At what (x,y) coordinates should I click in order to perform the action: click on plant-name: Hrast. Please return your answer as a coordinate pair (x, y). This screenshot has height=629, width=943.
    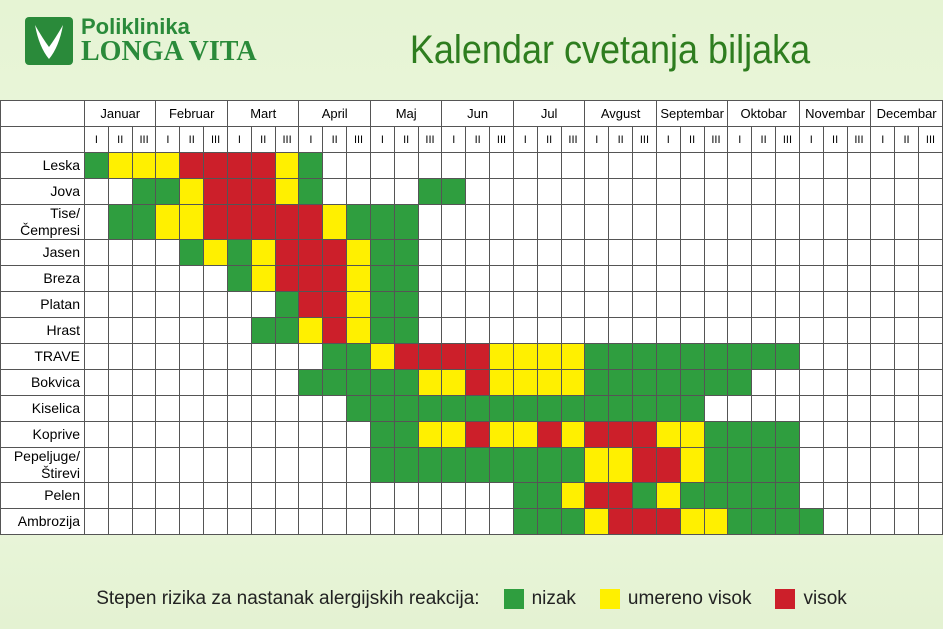
    Looking at the image, I should click on (42, 330).